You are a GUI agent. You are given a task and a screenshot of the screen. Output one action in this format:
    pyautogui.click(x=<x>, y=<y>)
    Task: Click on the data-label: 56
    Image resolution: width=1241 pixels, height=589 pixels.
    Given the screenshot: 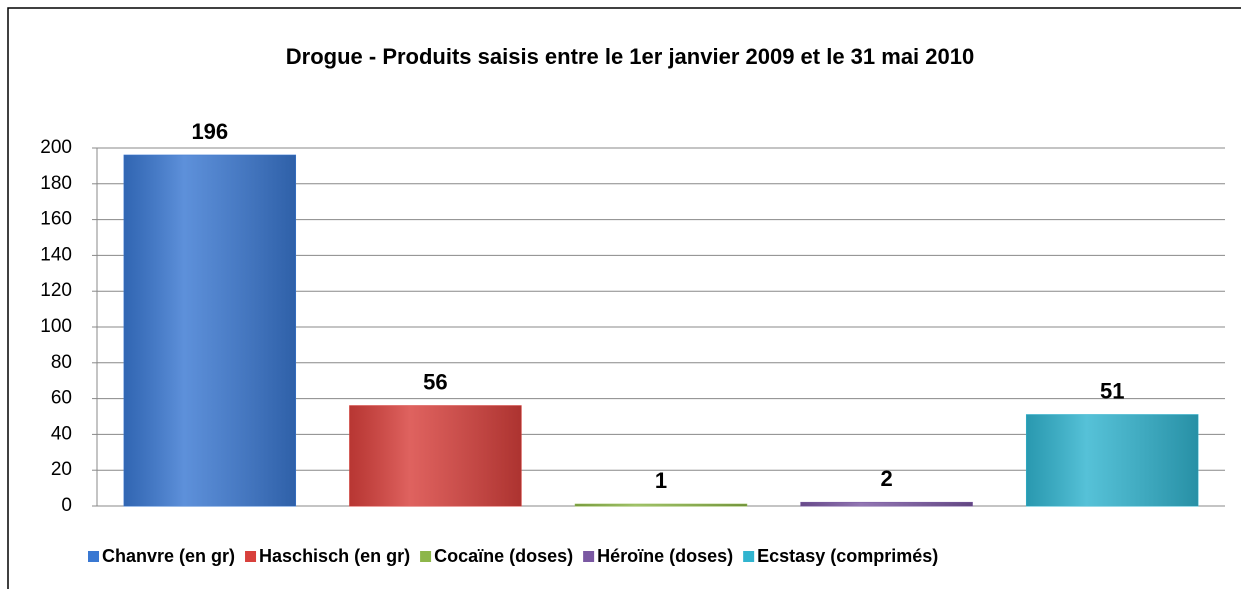 What is the action you would take?
    pyautogui.click(x=435, y=382)
    